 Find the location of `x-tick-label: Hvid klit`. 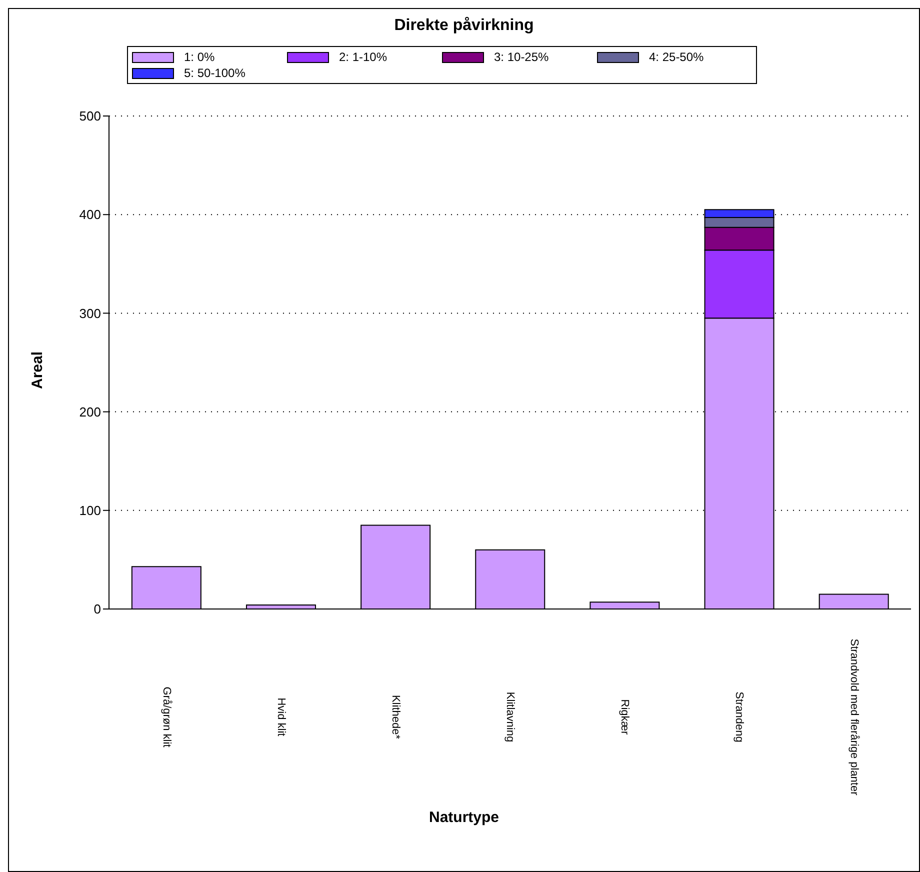

x-tick-label: Hvid klit is located at coordinates (280, 717).